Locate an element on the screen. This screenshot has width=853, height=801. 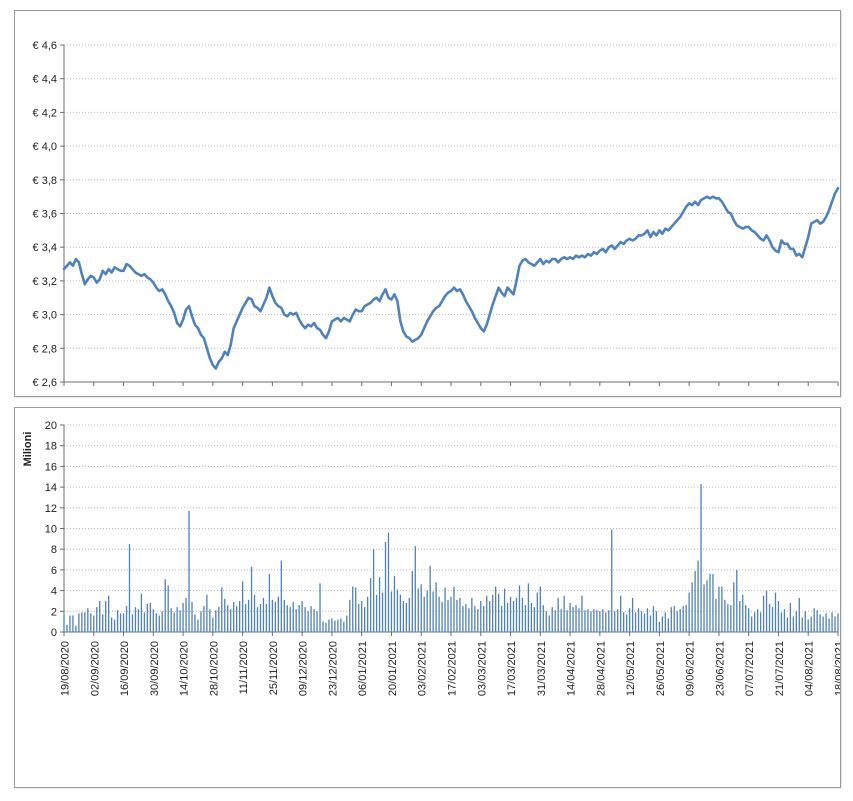
x-axis-date-label: 25/11/2020 is located at coordinates (274, 668).